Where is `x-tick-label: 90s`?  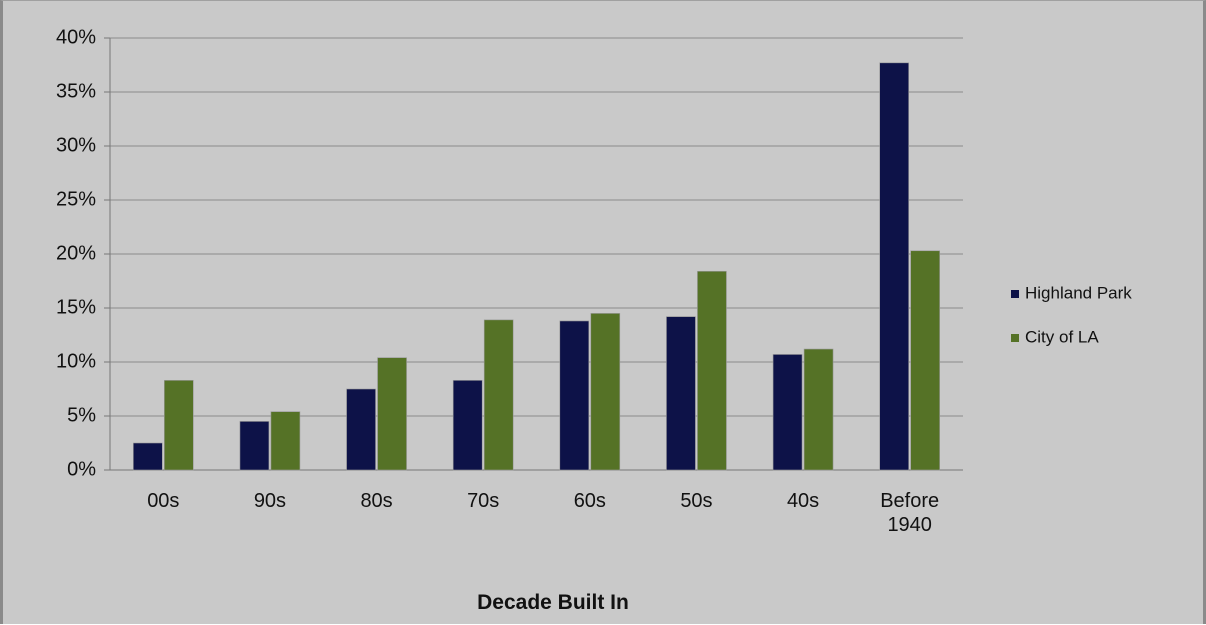 x-tick-label: 90s is located at coordinates (270, 501).